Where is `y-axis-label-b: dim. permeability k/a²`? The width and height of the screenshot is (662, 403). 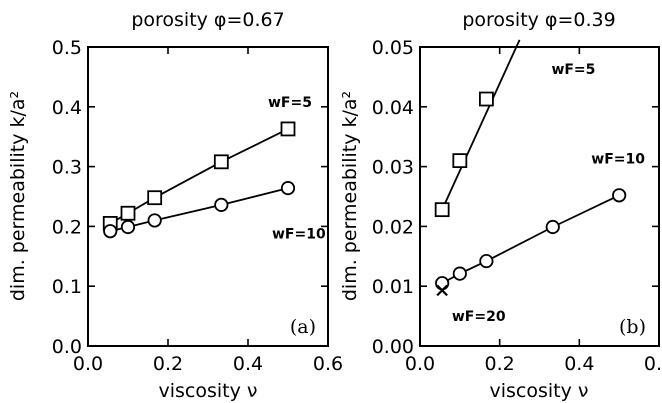
y-axis-label-b: dim. permeability k/a² is located at coordinates (350, 196).